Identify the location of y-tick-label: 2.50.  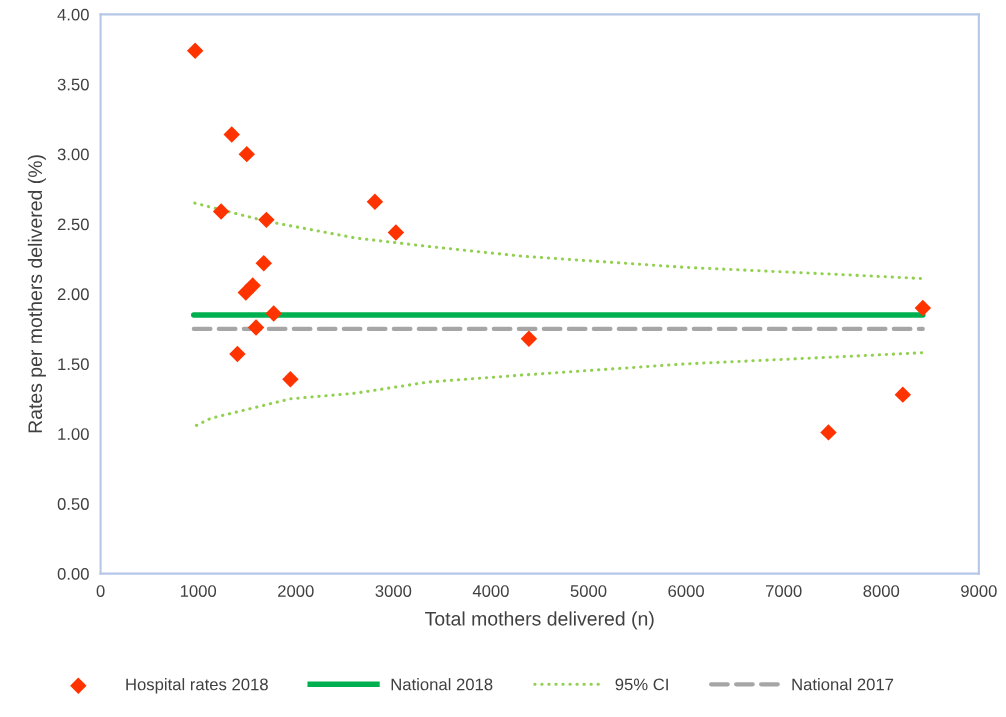
(73, 224).